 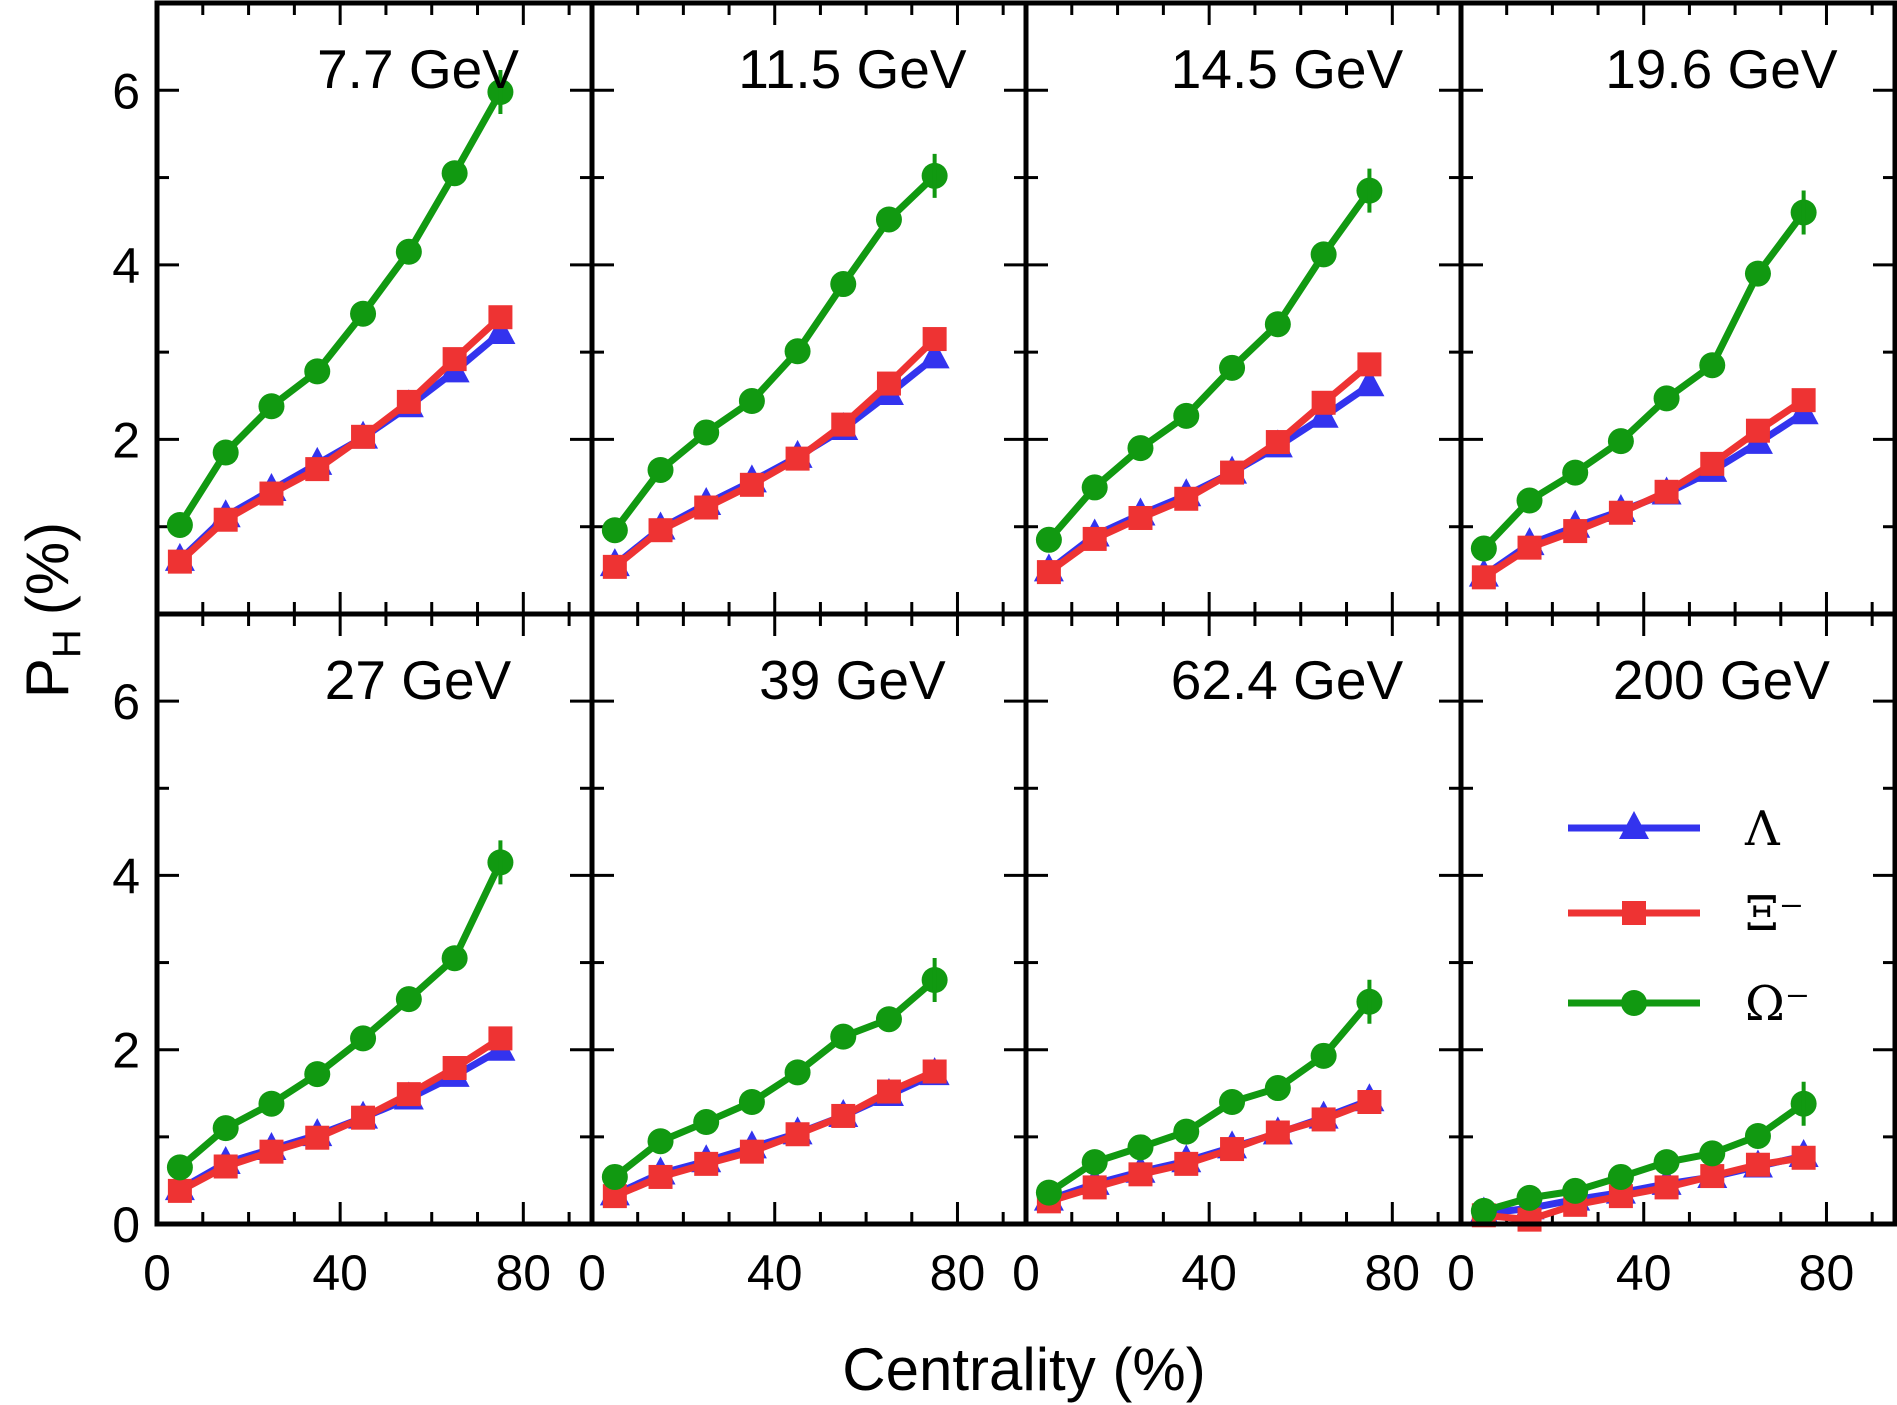 I want to click on panel-3: 14.5 GeV, so click(x=1243, y=308).